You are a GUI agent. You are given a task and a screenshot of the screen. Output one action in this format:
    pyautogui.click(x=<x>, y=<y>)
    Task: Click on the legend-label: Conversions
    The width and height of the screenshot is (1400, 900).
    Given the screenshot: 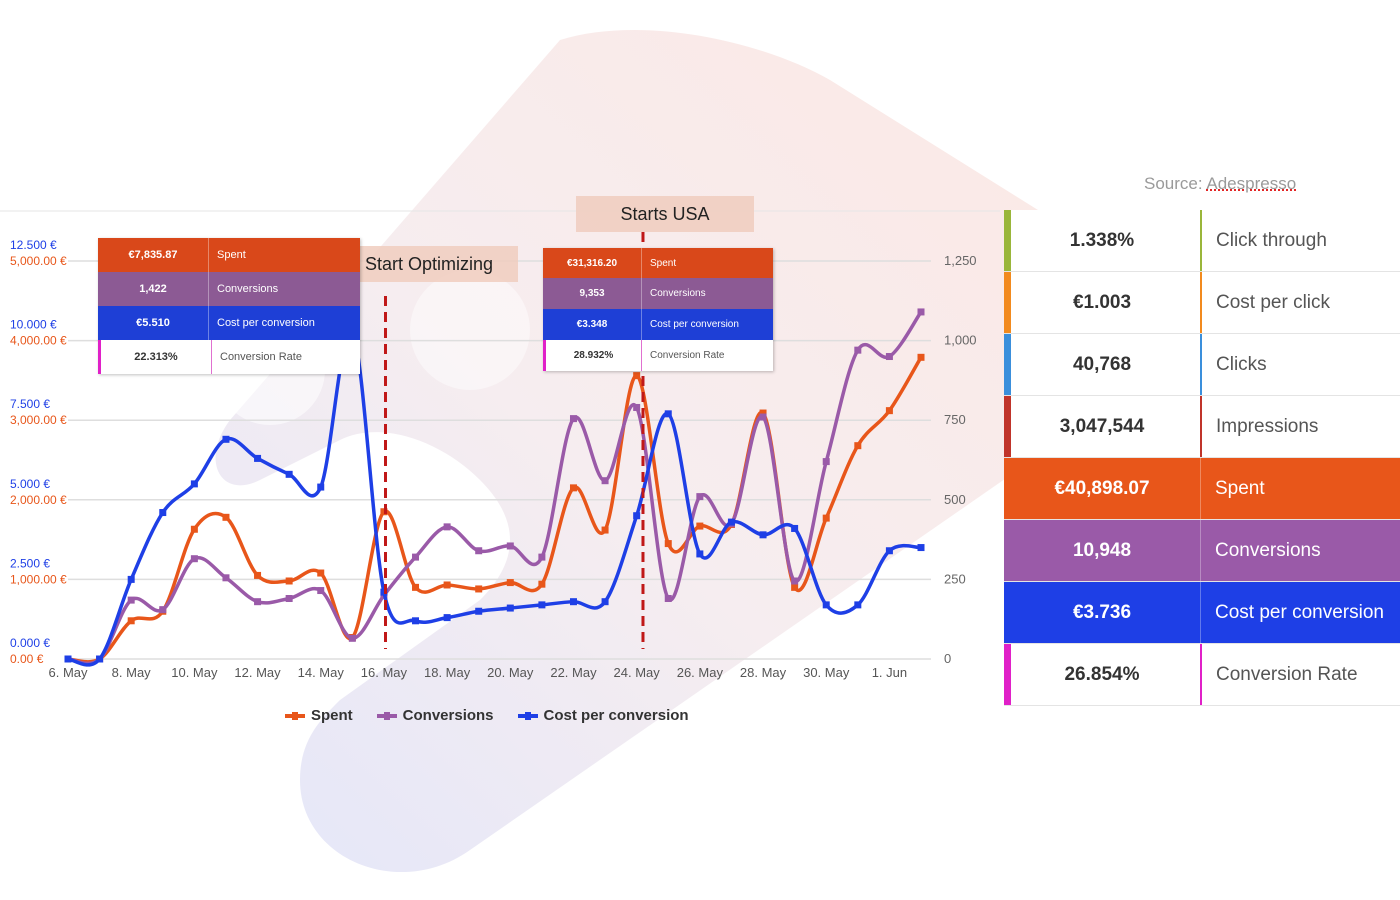 What is the action you would take?
    pyautogui.click(x=448, y=715)
    